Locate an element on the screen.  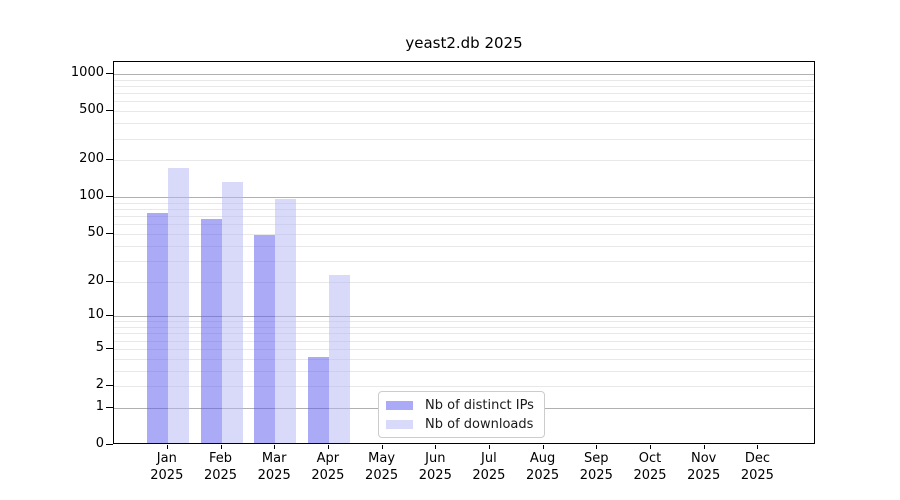
x-tick-label-may: May 2025 is located at coordinates (382, 467).